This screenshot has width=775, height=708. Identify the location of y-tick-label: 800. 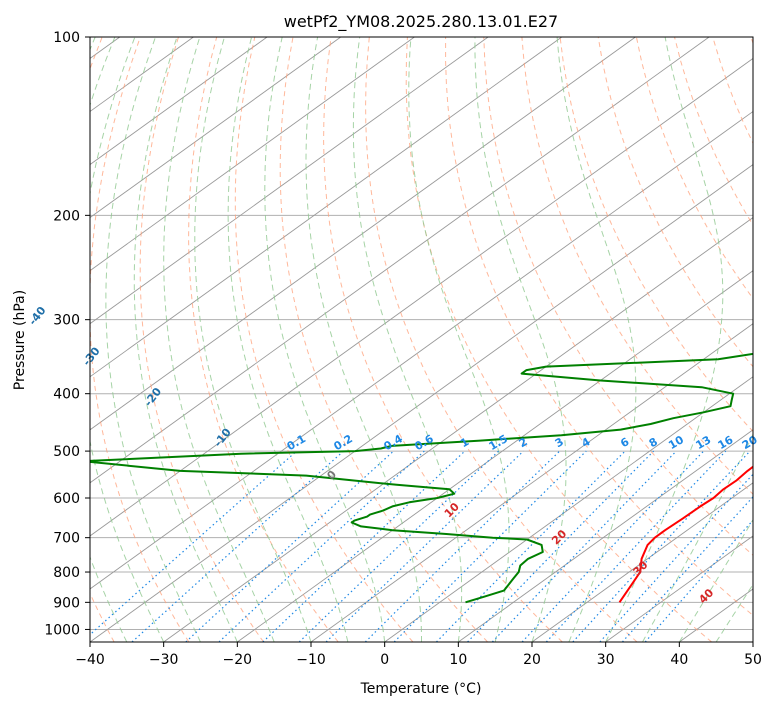
(66, 573).